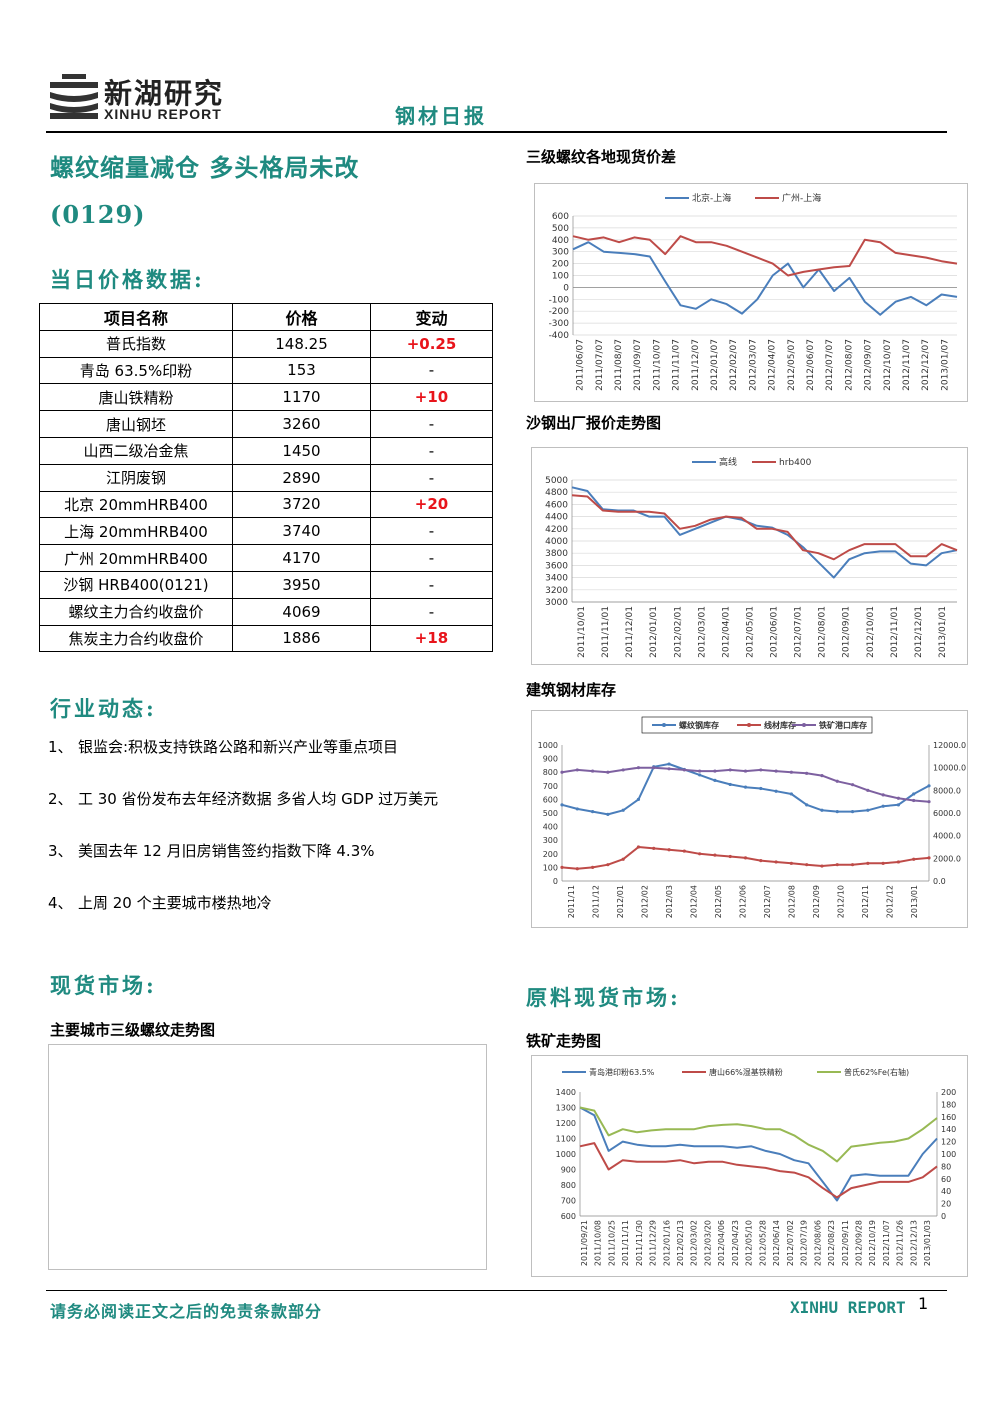 This screenshot has width=992, height=1403. I want to click on y2-tick-label: 0, so click(943, 1216).